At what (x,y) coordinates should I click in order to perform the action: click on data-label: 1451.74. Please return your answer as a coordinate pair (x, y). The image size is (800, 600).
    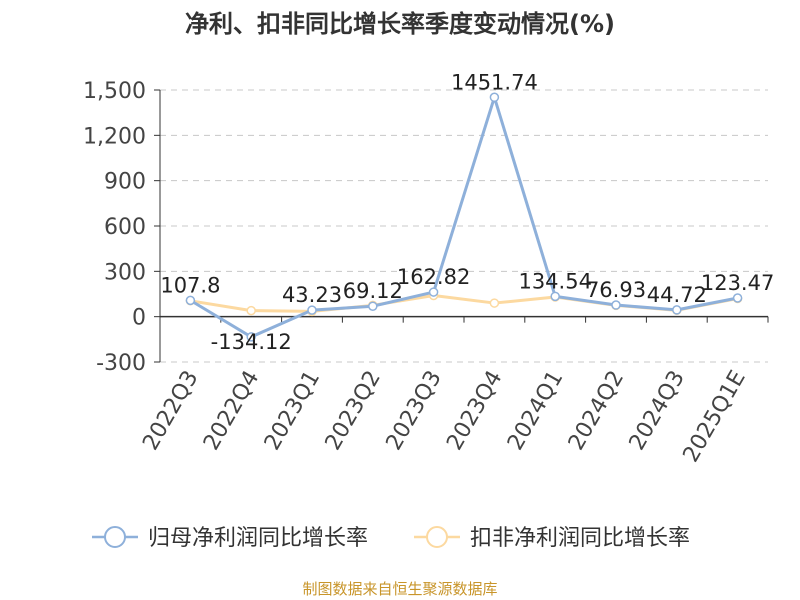
    Looking at the image, I should click on (494, 82).